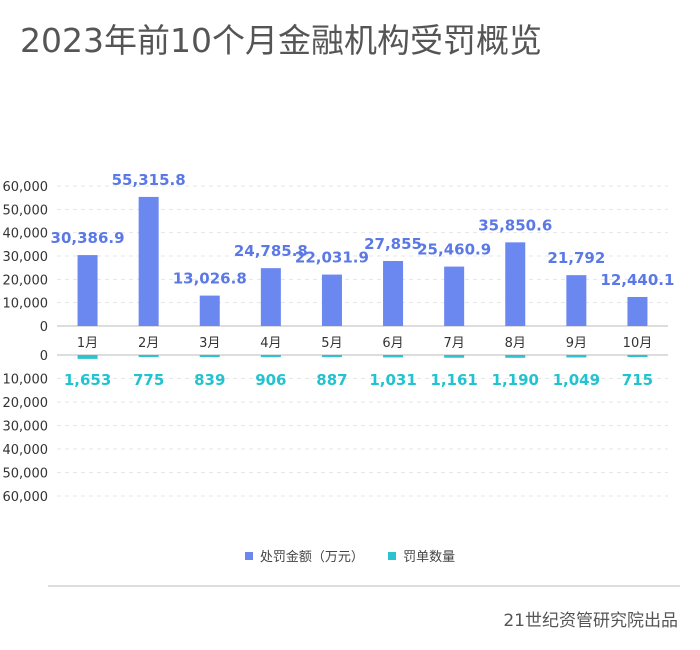 Image resolution: width=700 pixels, height=650 pixels. What do you see at coordinates (392, 556) in the screenshot?
I see `legend-swatch-count` at bounding box center [392, 556].